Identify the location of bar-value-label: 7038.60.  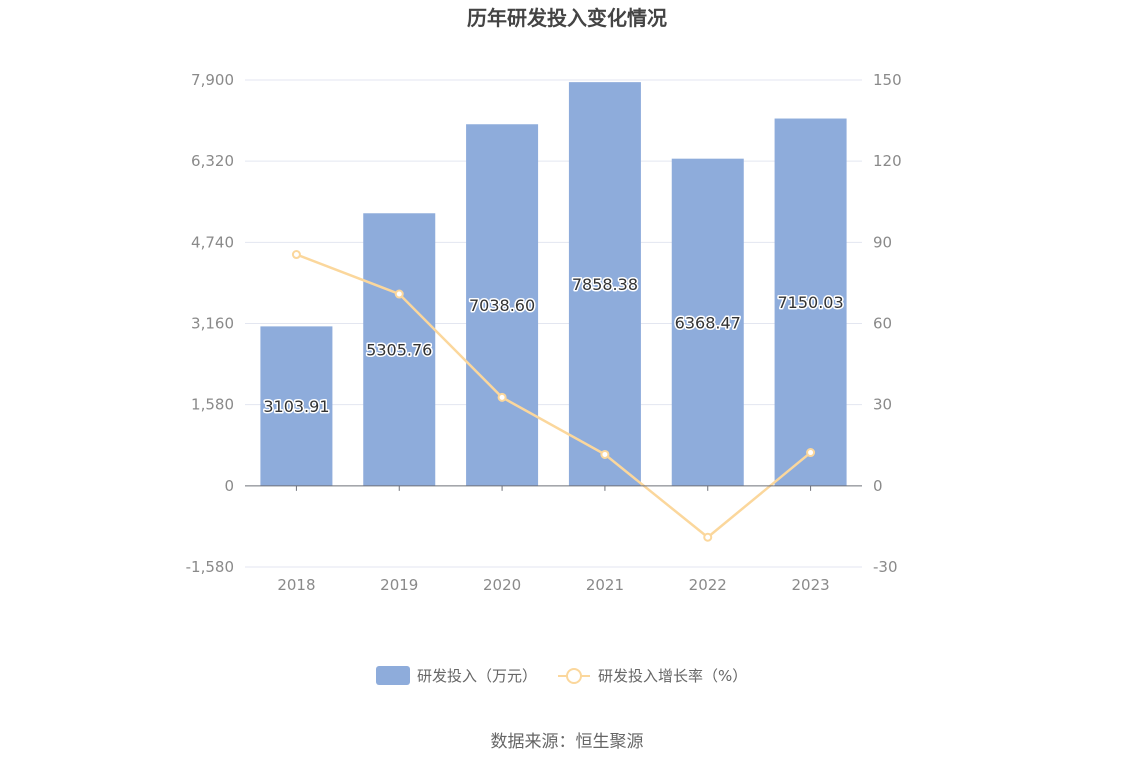
(502, 305).